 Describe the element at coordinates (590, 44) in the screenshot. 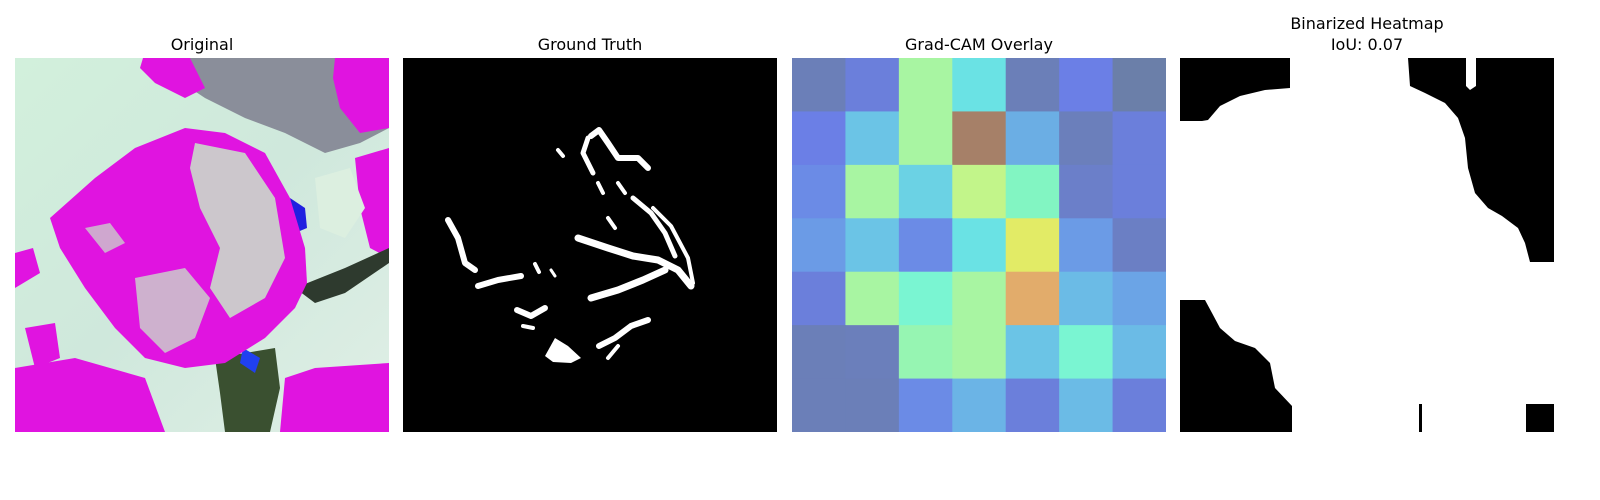

I see `panel-title-ground-truth: Ground Truth` at that location.